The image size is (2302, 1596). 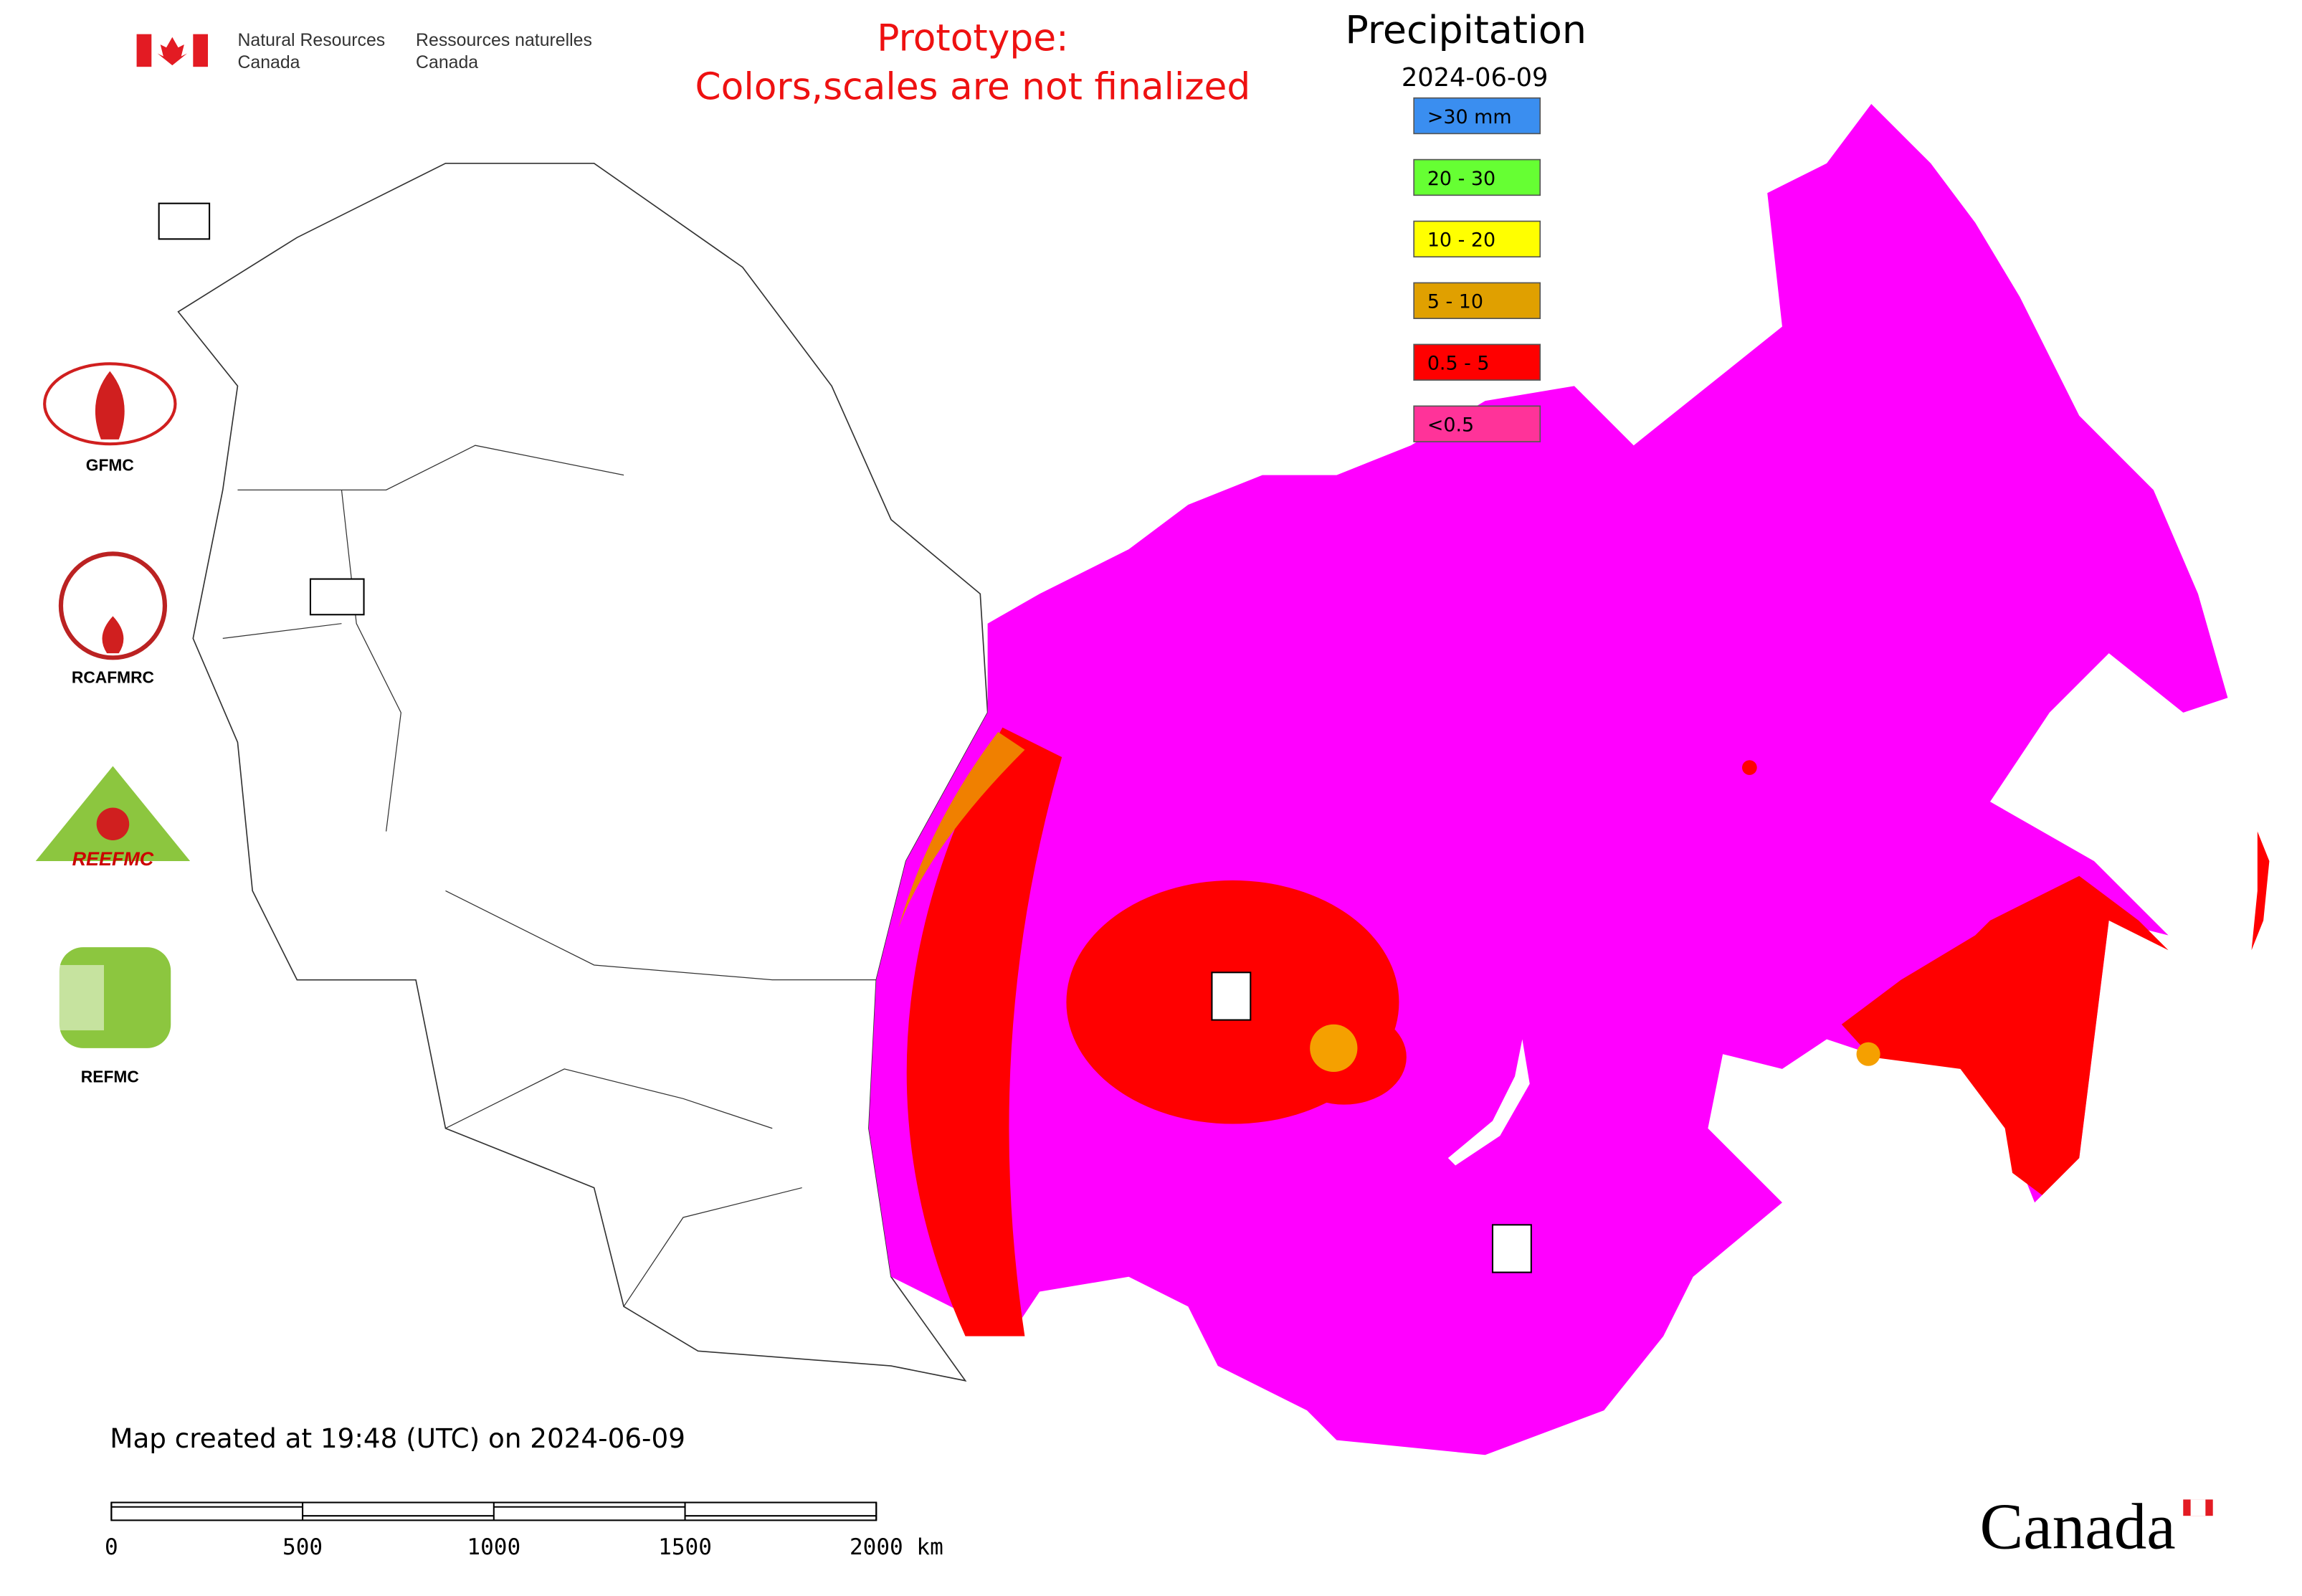 What do you see at coordinates (311, 40) in the screenshot?
I see `department-en: Natural Resources` at bounding box center [311, 40].